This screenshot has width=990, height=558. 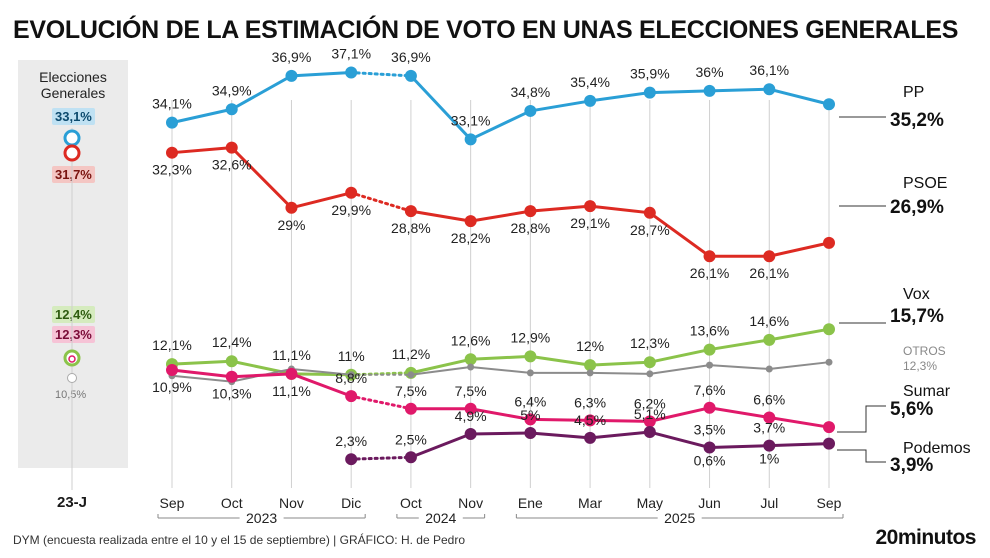 I want to click on pp-label-6: 34,8%, so click(x=531, y=92).